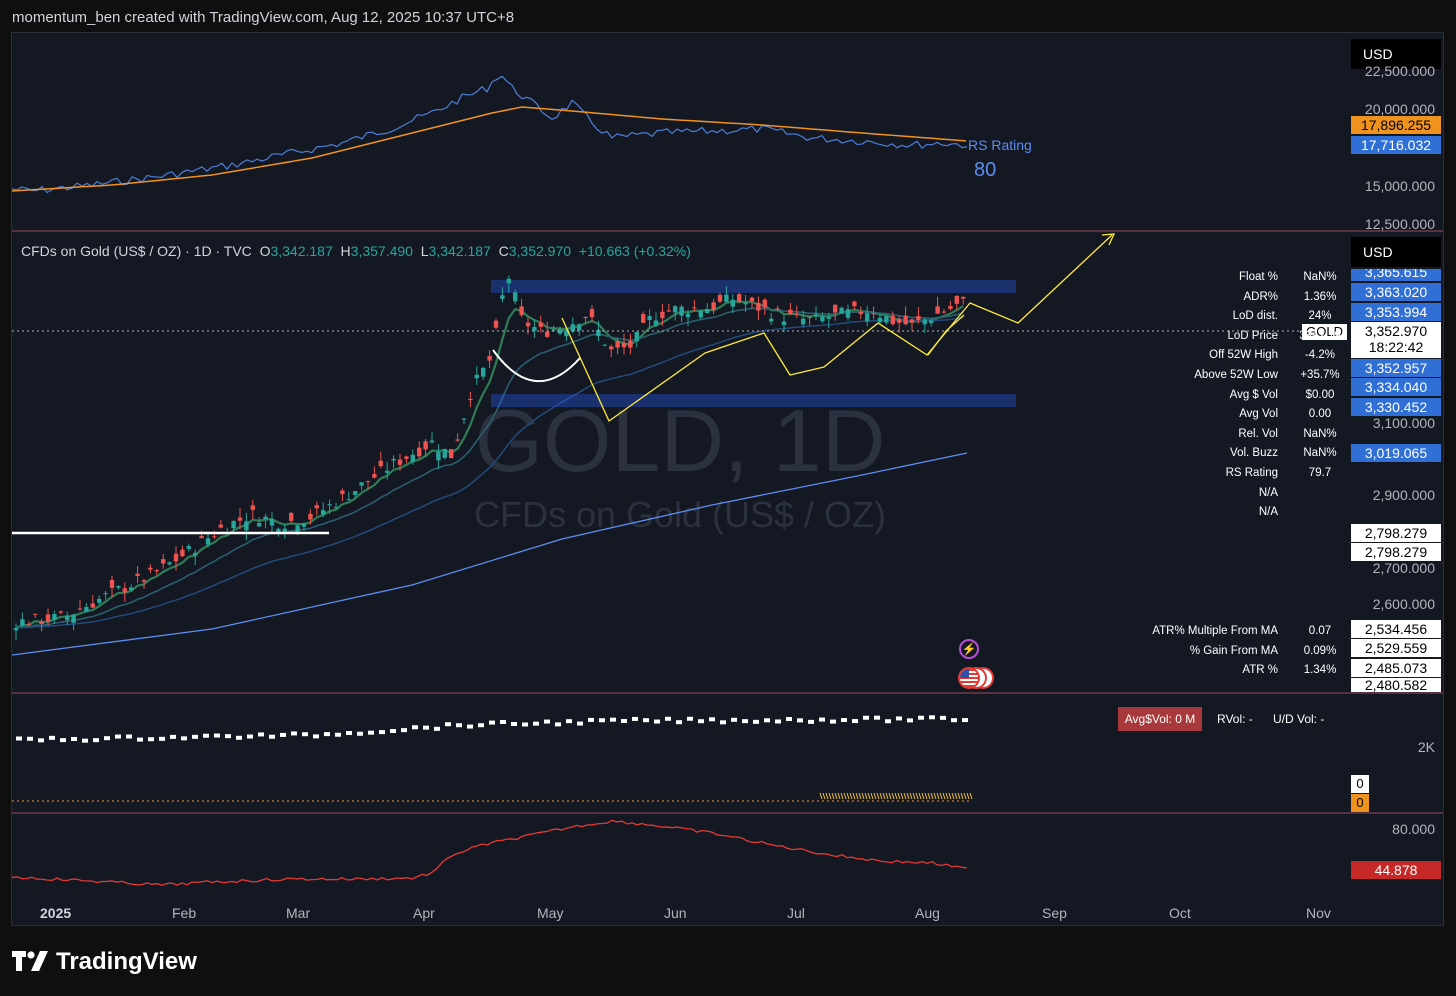 The image size is (1456, 996). I want to click on x-axis-label: Jul, so click(796, 913).